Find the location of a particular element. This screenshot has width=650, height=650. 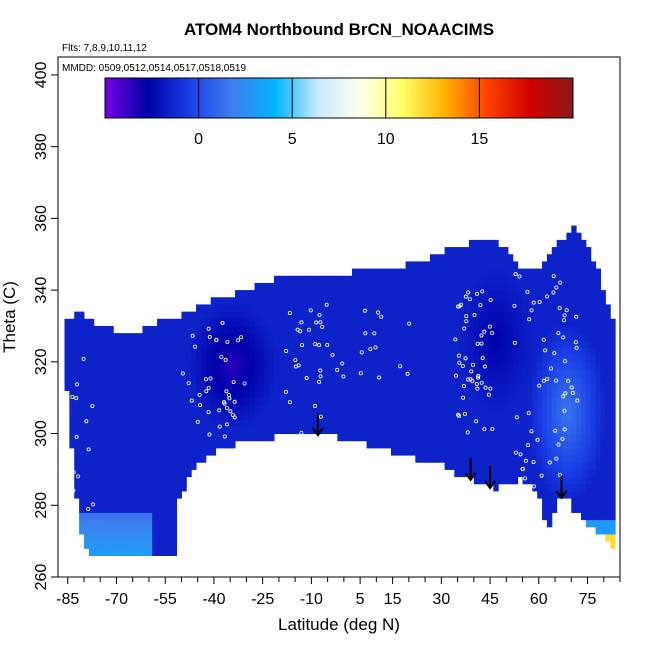

x-tick-label: -85 is located at coordinates (67, 599).